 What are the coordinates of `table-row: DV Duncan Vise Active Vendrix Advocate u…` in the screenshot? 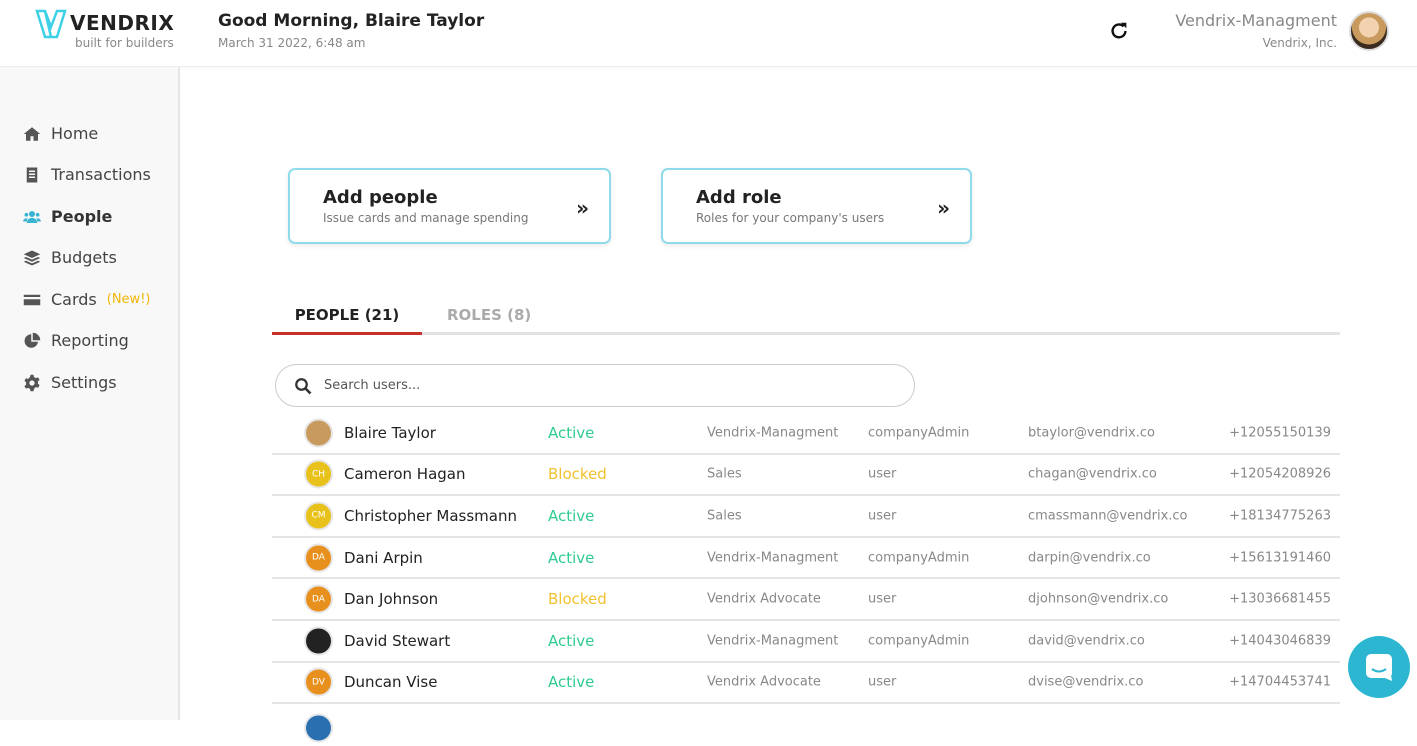 It's located at (806, 684).